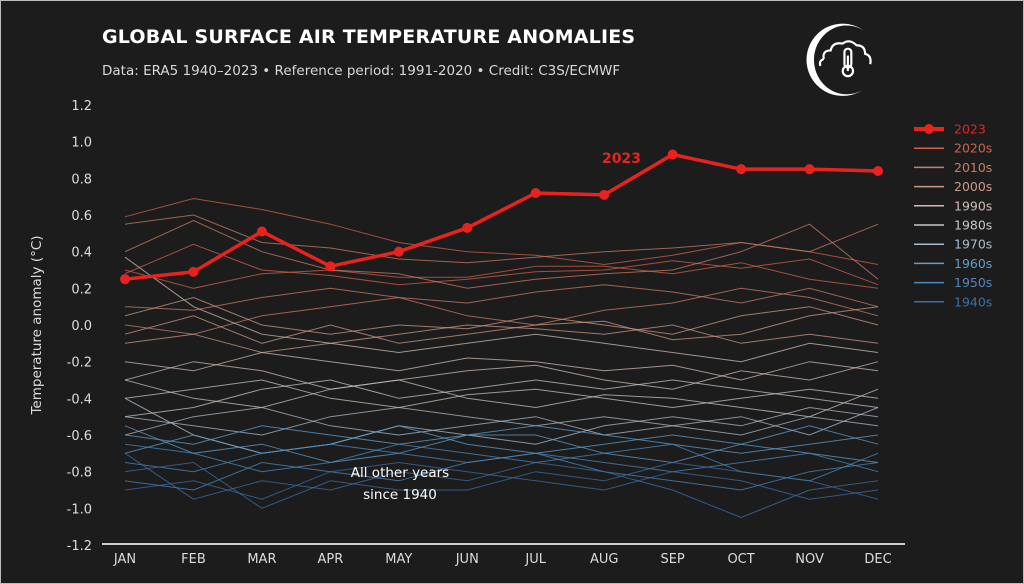  I want to click on x-tick-label: NOV, so click(809, 559).